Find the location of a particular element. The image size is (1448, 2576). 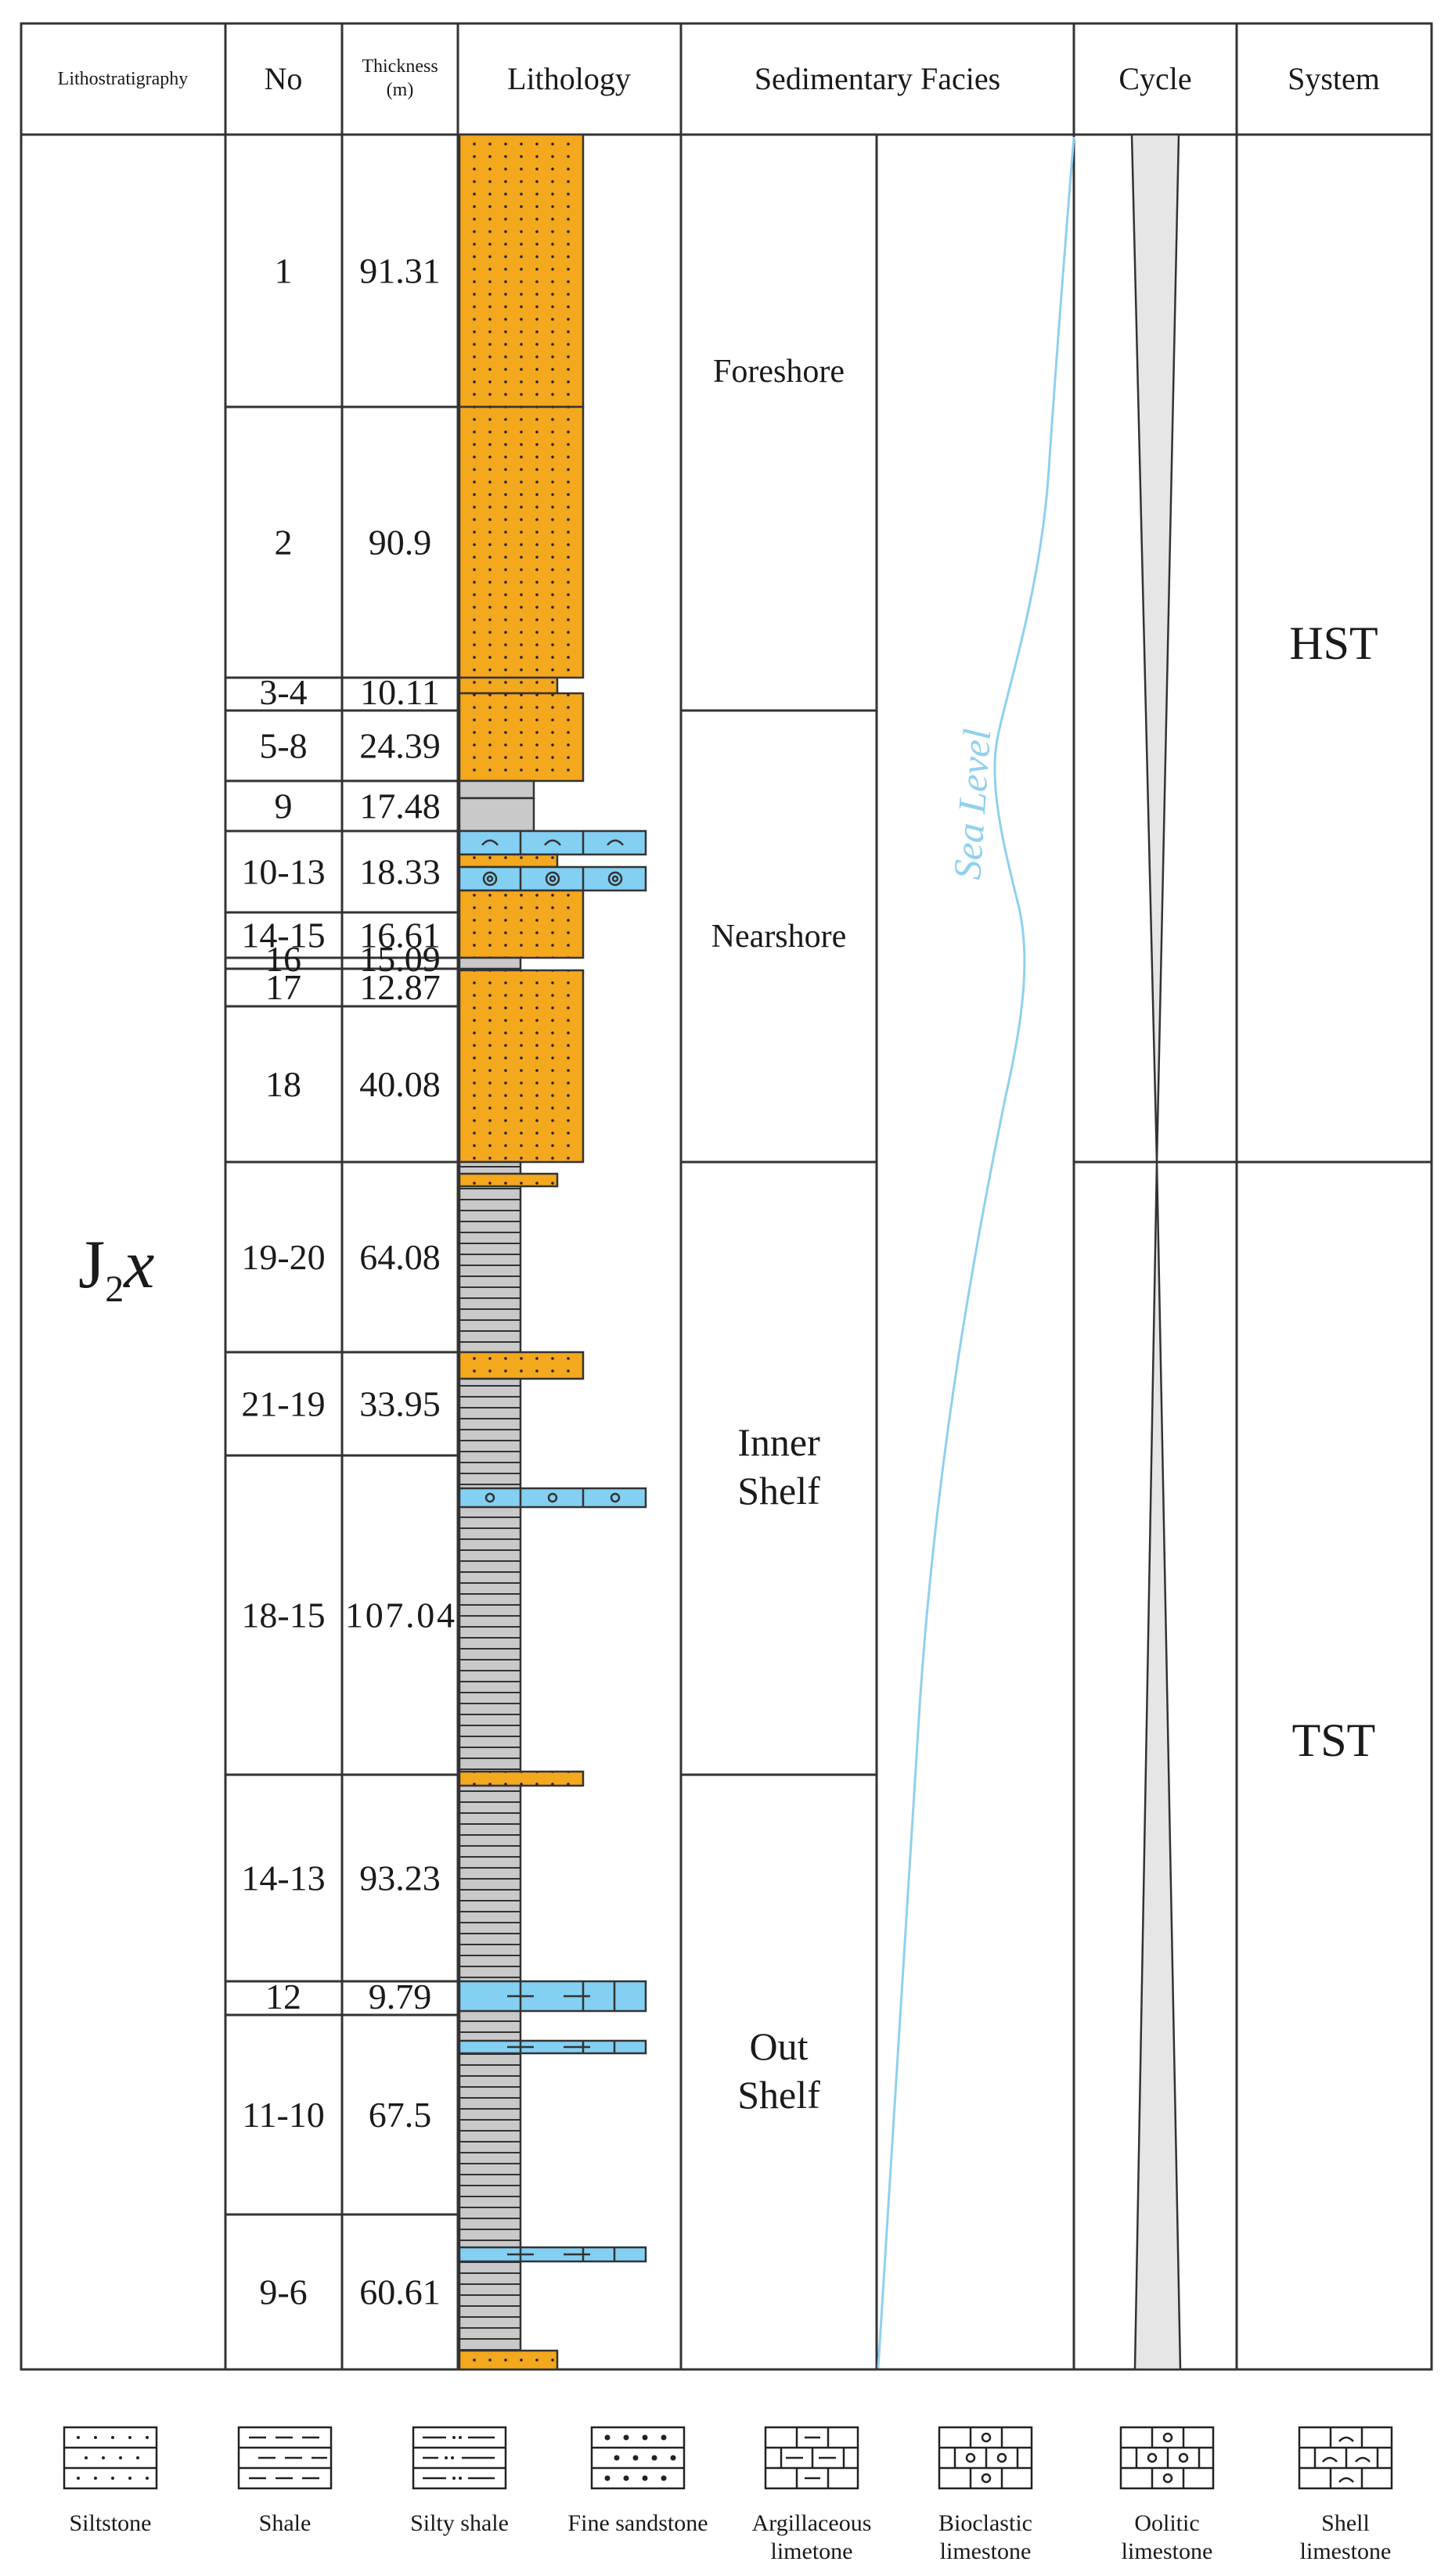

legend-label-limetone: limetone is located at coordinates (812, 2551).